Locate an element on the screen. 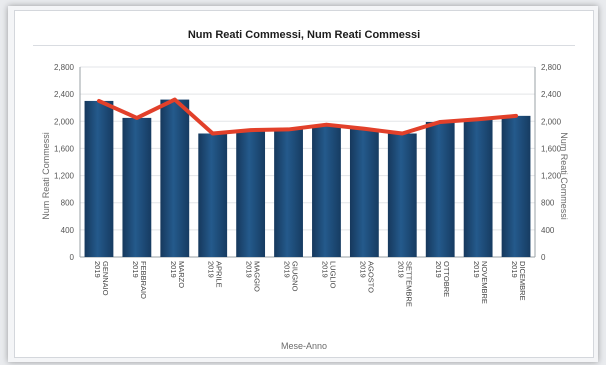 The height and width of the screenshot is (365, 606). x-tick-label-line: GENNAIO is located at coordinates (105, 278).